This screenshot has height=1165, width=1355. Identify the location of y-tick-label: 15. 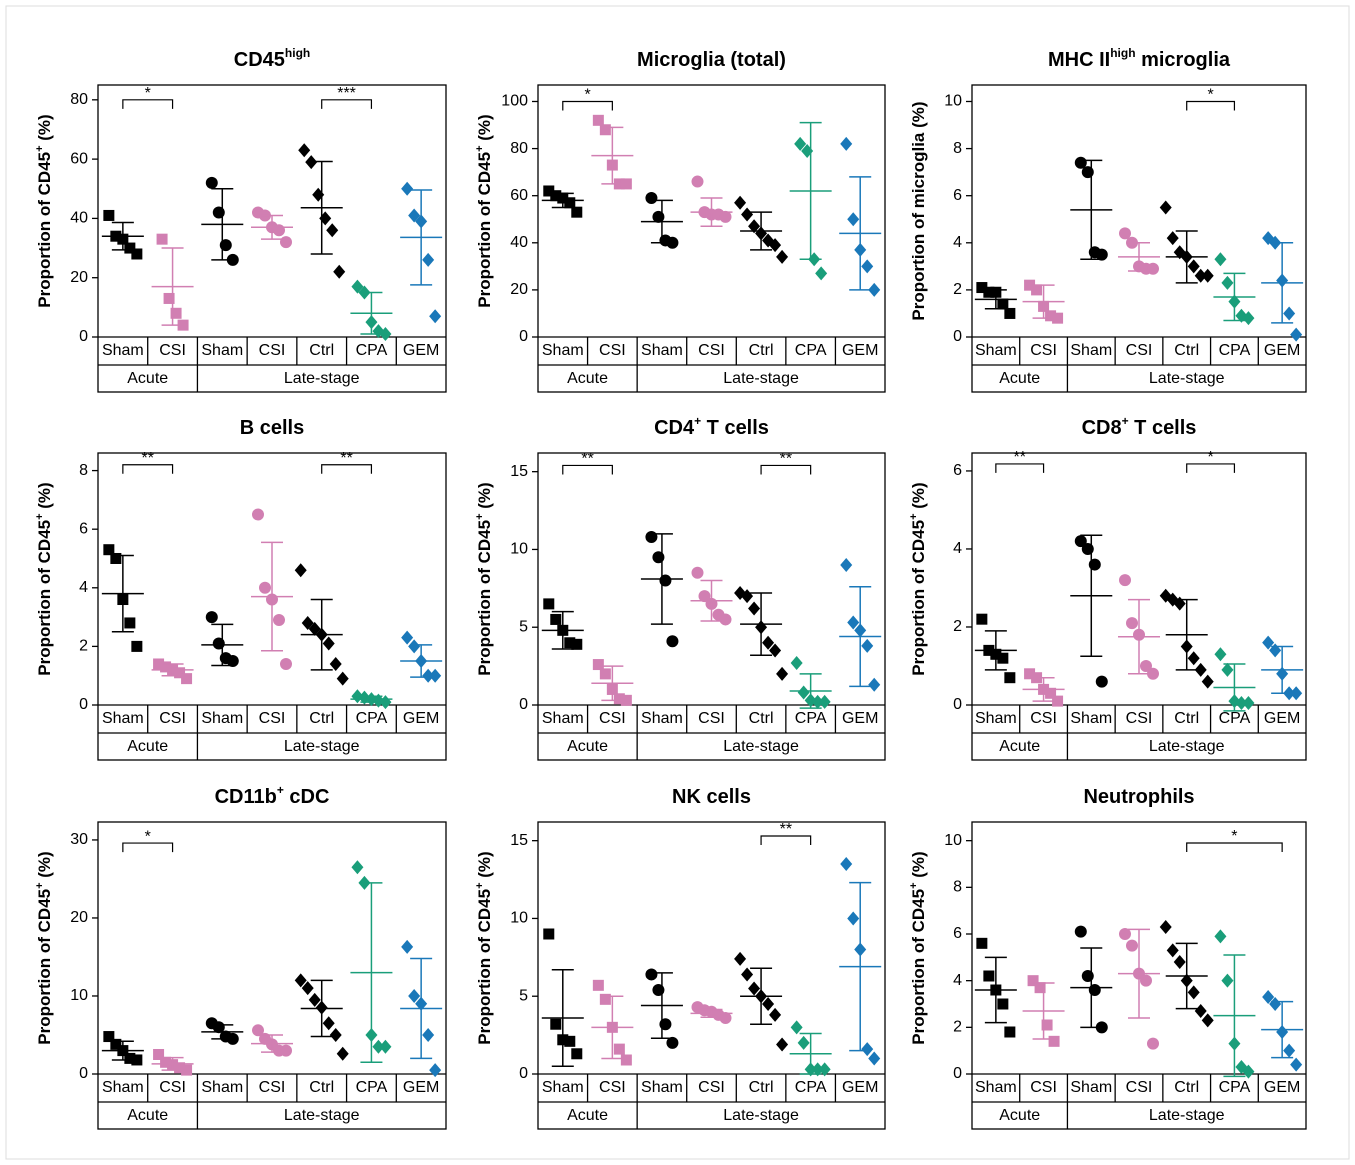
(519, 840).